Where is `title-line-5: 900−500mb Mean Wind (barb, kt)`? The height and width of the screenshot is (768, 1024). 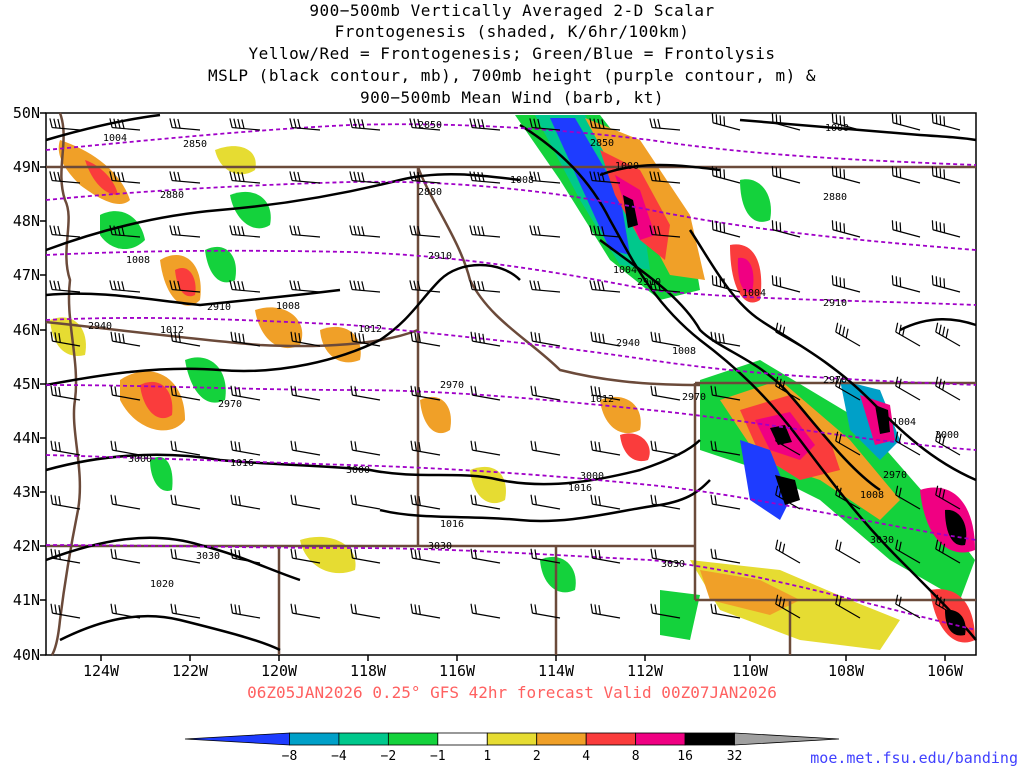 title-line-5: 900−500mb Mean Wind (barb, kt) is located at coordinates (512, 97).